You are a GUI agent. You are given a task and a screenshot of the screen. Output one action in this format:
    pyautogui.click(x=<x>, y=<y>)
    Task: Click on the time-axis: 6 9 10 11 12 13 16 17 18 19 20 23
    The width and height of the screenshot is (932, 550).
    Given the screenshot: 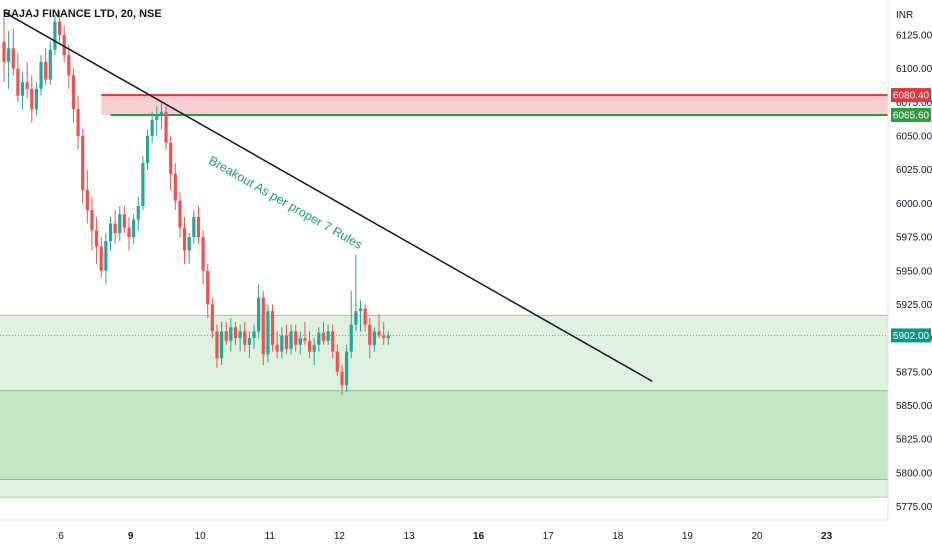 What is the action you would take?
    pyautogui.click(x=445, y=536)
    